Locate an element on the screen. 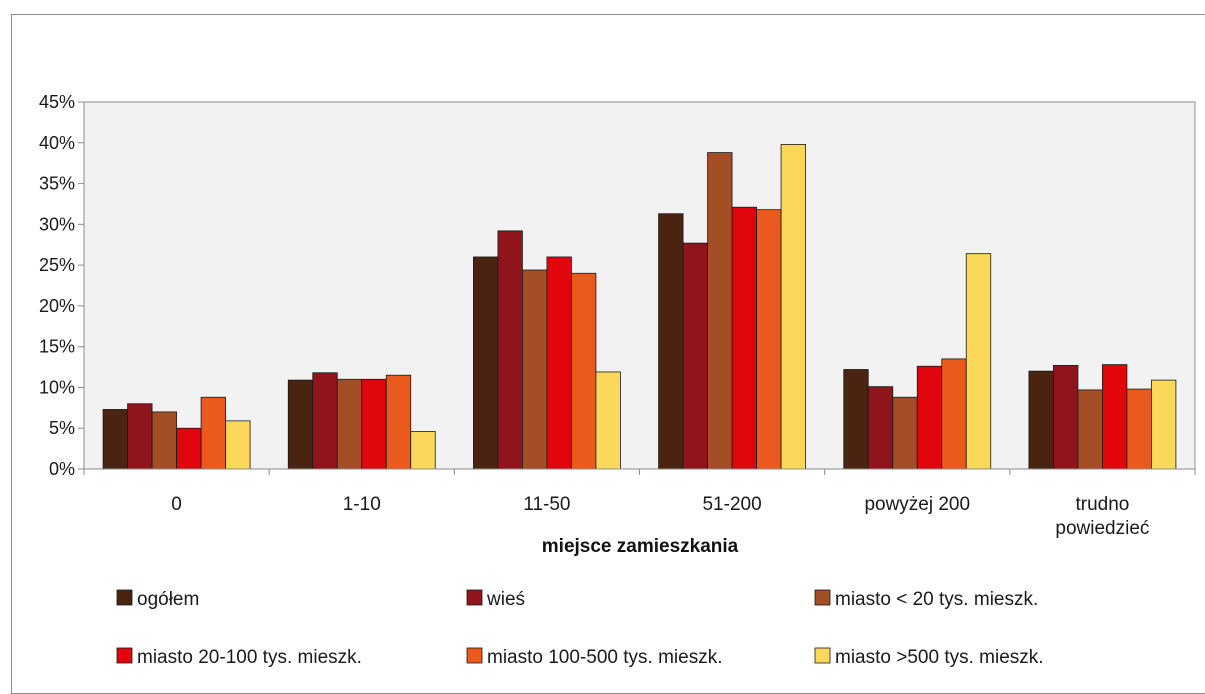 The width and height of the screenshot is (1205, 694). x-tick-label: powiedzieć is located at coordinates (1102, 528).